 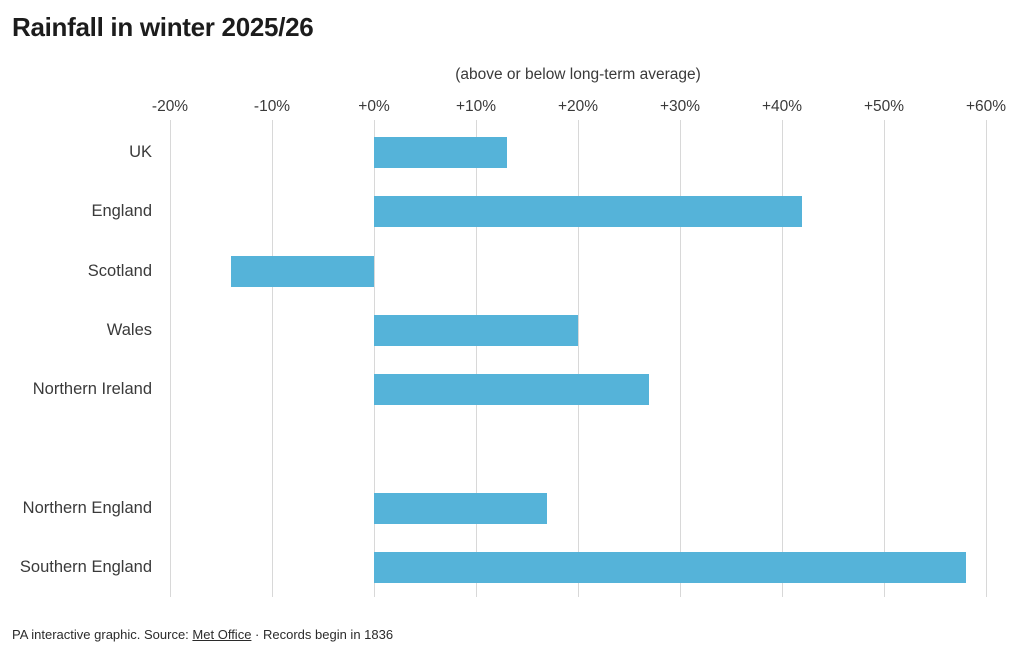 What do you see at coordinates (884, 106) in the screenshot?
I see `x-tick-label: +50%` at bounding box center [884, 106].